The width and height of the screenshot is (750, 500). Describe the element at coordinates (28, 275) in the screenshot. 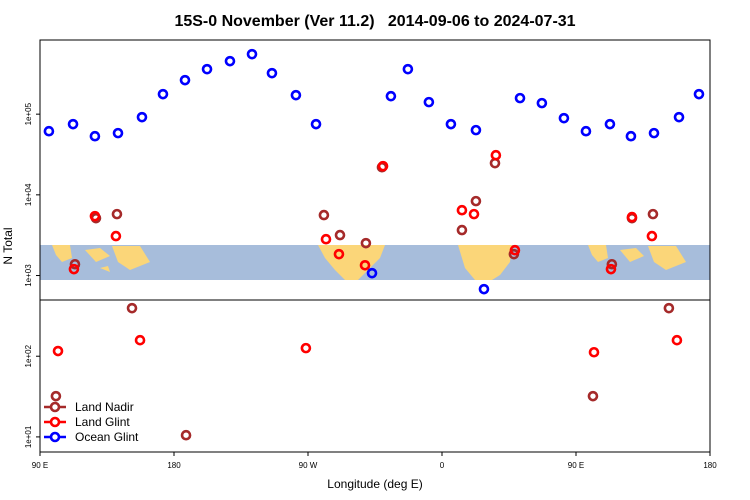

I see `y-tick-label: 1e+03` at that location.